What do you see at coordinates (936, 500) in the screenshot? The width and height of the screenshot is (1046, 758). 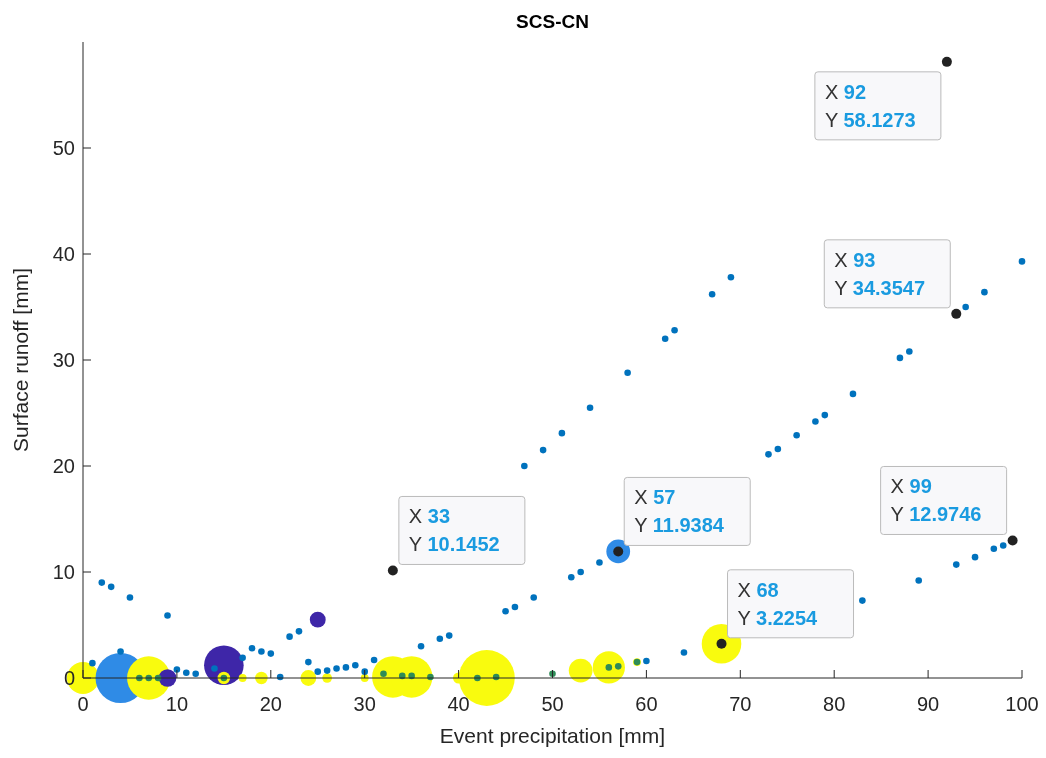 I see `annotation: X 99 Y 12.9746` at bounding box center [936, 500].